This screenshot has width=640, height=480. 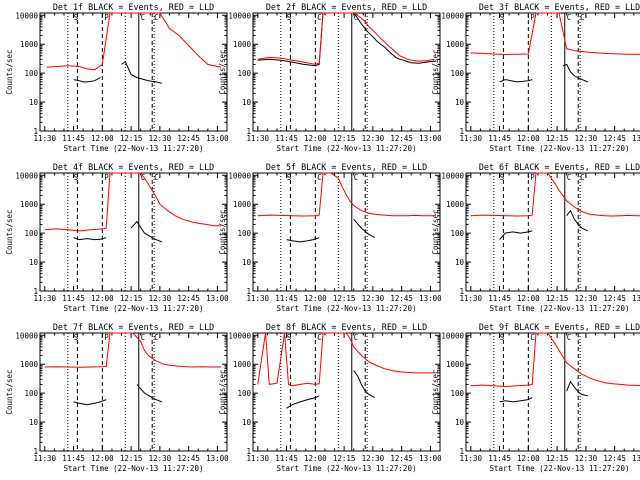 I want to click on chart-title: Det 6f BLACK = Events, RED = LLD, so click(x=559, y=167).